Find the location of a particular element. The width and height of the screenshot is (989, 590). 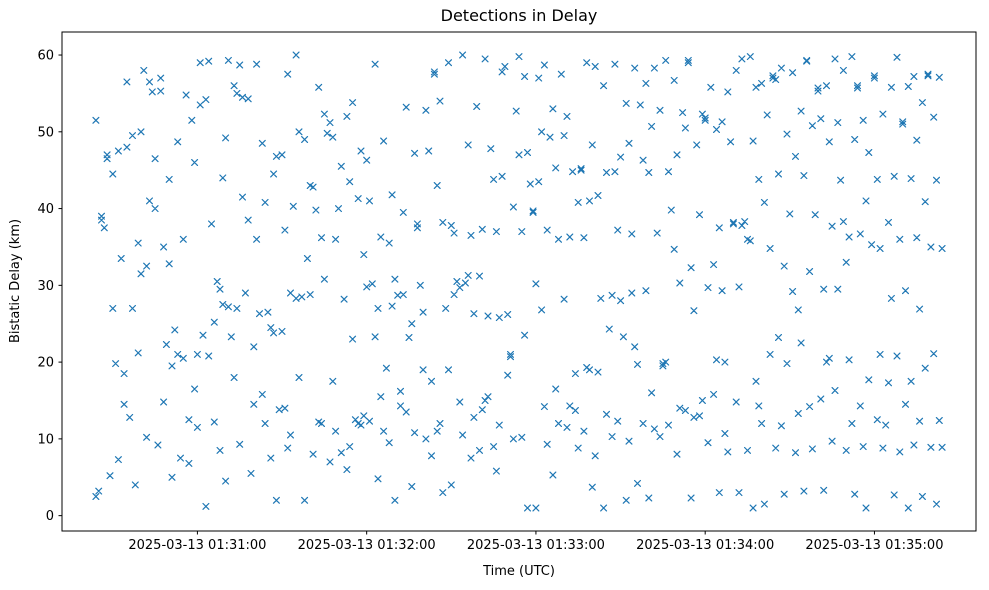

x-axis-label: Time (UTC) is located at coordinates (518, 571).